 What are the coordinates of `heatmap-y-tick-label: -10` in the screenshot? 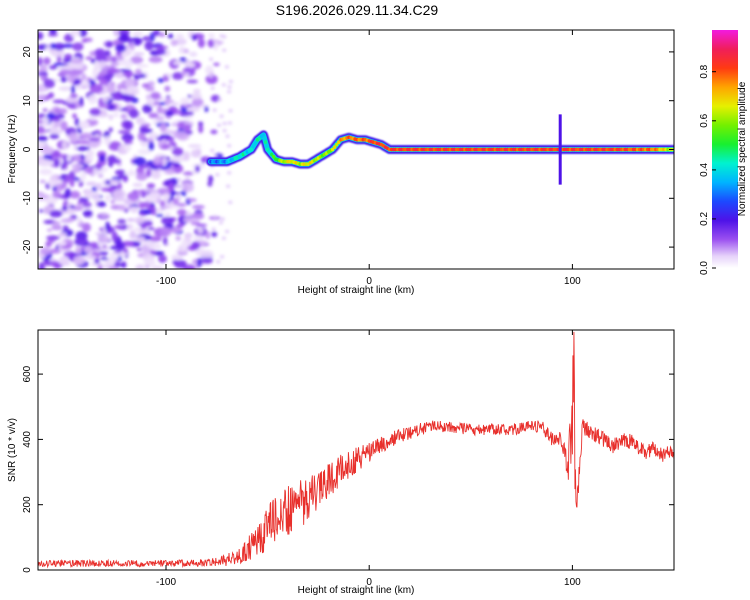 It's located at (27, 198).